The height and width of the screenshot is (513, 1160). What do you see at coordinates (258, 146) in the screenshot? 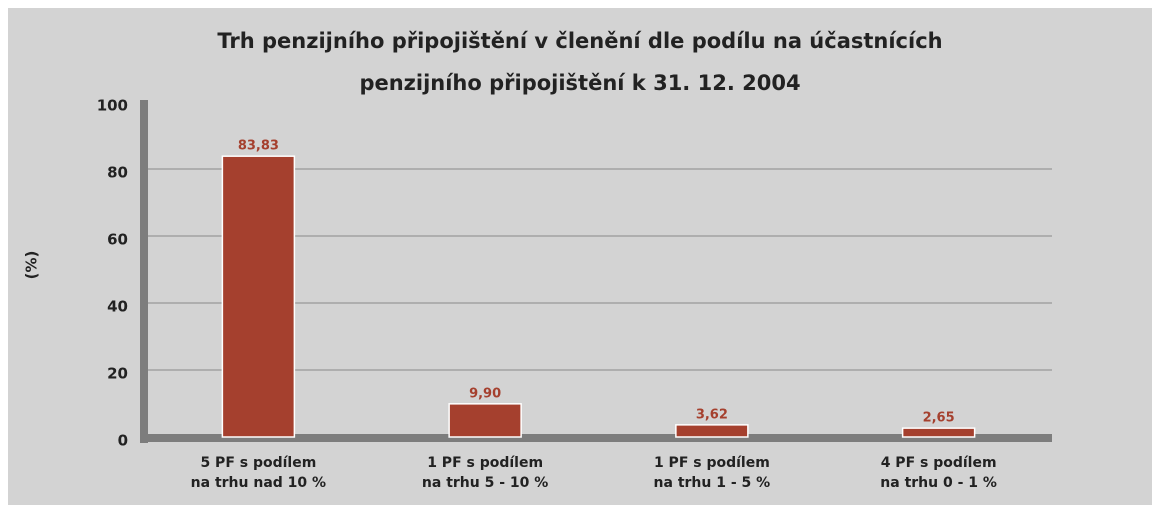
I see `data-label: 83,83` at bounding box center [258, 146].